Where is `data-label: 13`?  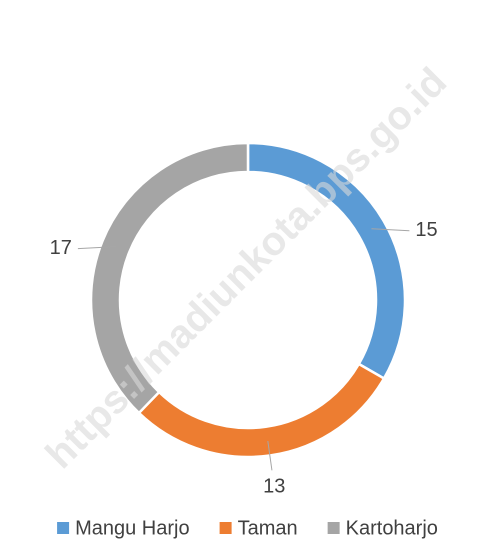 data-label: 13 is located at coordinates (274, 486).